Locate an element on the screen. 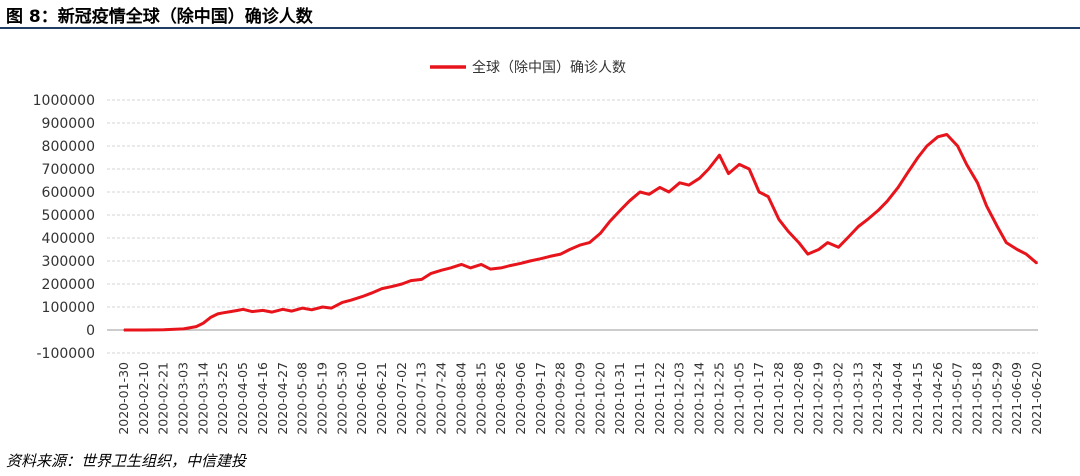 This screenshot has width=1080, height=476. figure-title: 图 8：新冠疫情全球（除中国）确诊人数 is located at coordinates (159, 17).